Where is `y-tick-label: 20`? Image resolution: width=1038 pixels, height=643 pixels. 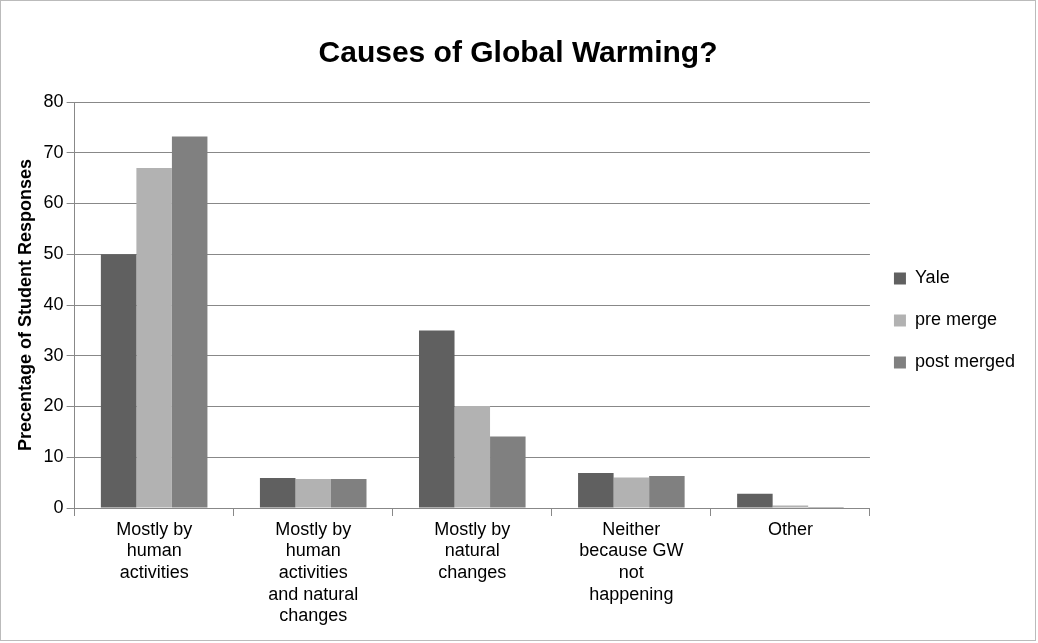
y-tick-label: 20 is located at coordinates (53, 405).